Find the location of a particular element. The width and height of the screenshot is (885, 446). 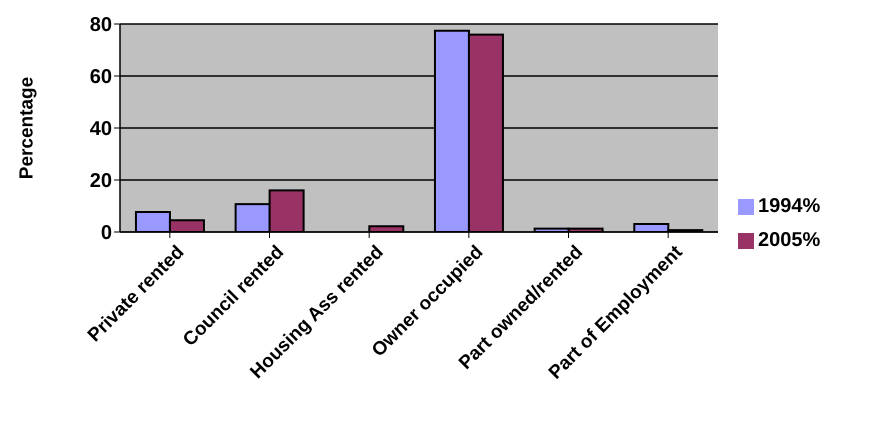

y-tick-label: 80 is located at coordinates (101, 25).